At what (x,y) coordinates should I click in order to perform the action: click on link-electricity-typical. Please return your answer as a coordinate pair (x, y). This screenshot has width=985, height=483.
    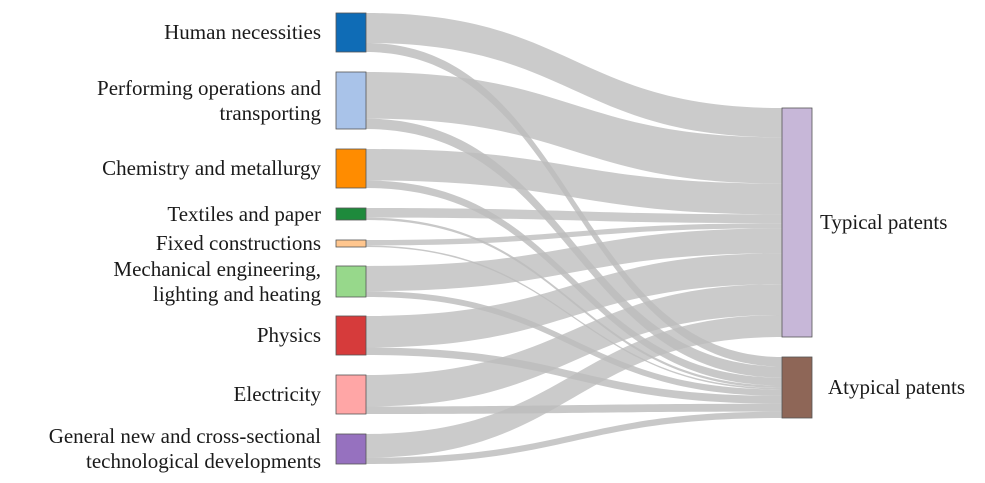
    Looking at the image, I should click on (574, 345).